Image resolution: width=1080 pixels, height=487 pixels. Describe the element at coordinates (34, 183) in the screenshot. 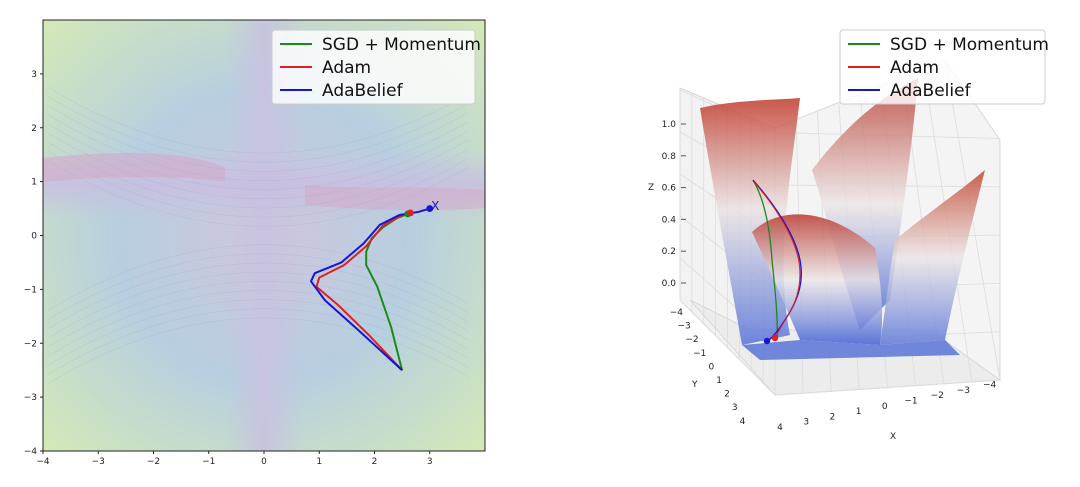

I see `y-tick-label: 1` at that location.